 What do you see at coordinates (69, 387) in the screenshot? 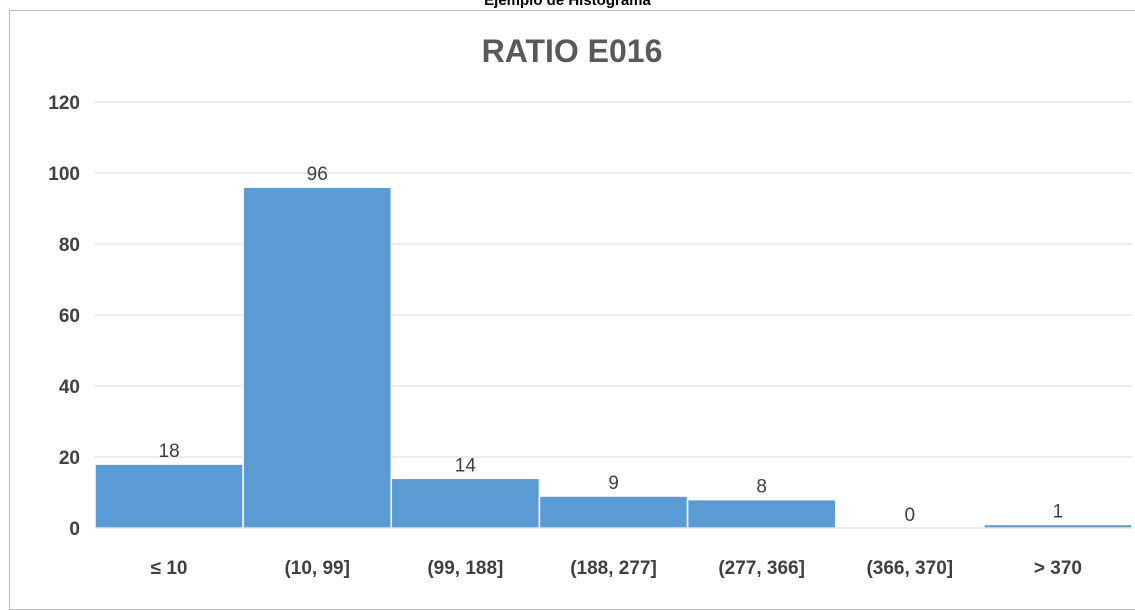
I see `y-tick-label-40: 40` at bounding box center [69, 387].